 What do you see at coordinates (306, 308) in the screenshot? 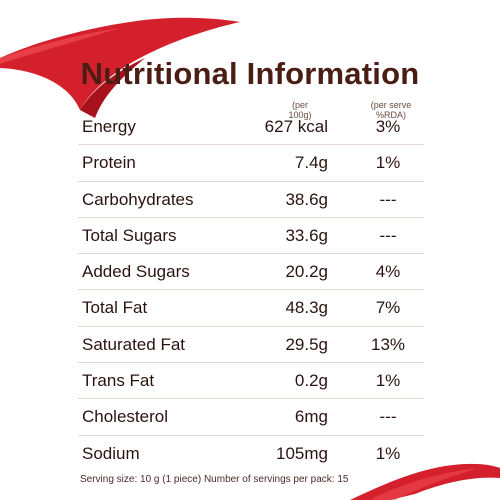
I see `nutrient-value: 48.3g` at bounding box center [306, 308].